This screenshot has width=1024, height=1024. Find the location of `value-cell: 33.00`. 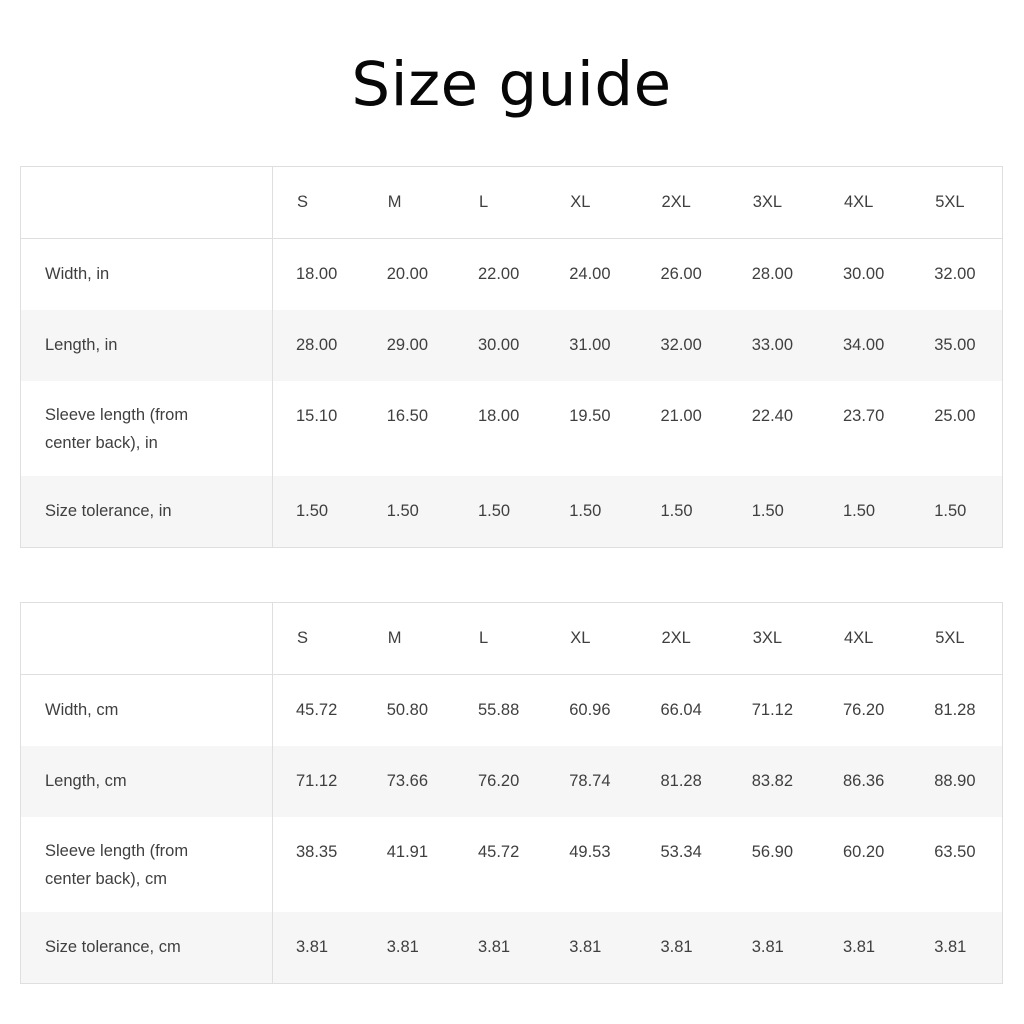

value-cell: 33.00 is located at coordinates (772, 345).